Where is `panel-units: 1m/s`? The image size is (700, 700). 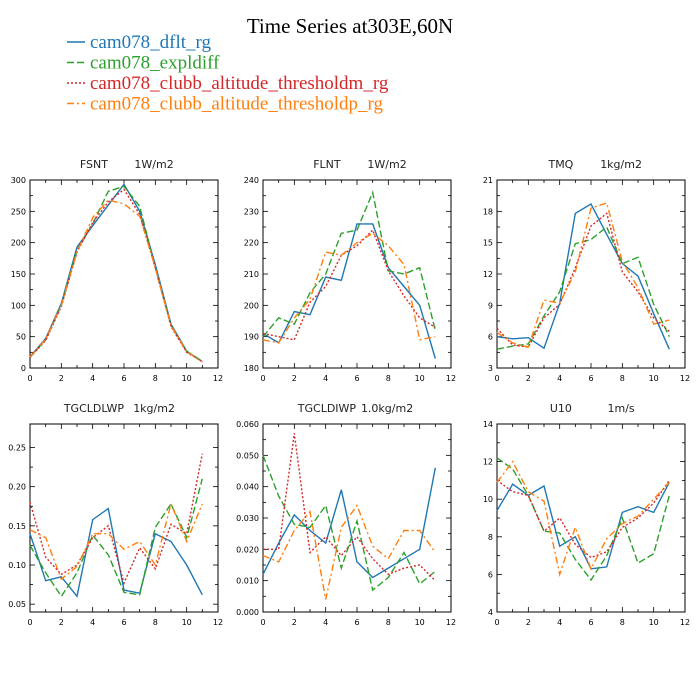
panel-units: 1m/s is located at coordinates (621, 408).